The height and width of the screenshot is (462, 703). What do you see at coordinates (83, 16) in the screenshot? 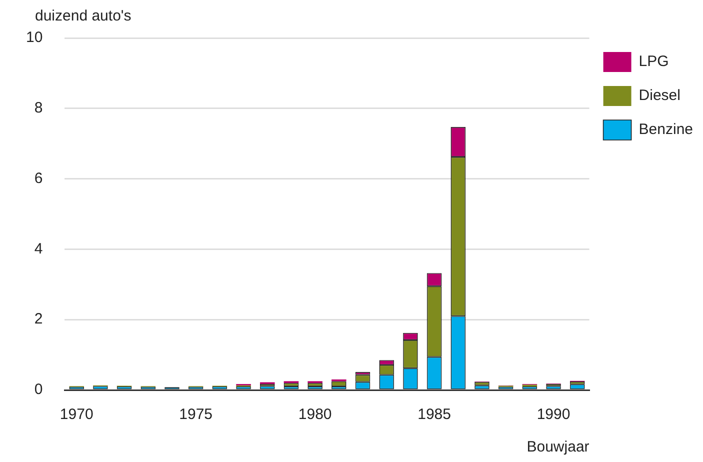
I see `y-axis-title: duizend auto's` at bounding box center [83, 16].